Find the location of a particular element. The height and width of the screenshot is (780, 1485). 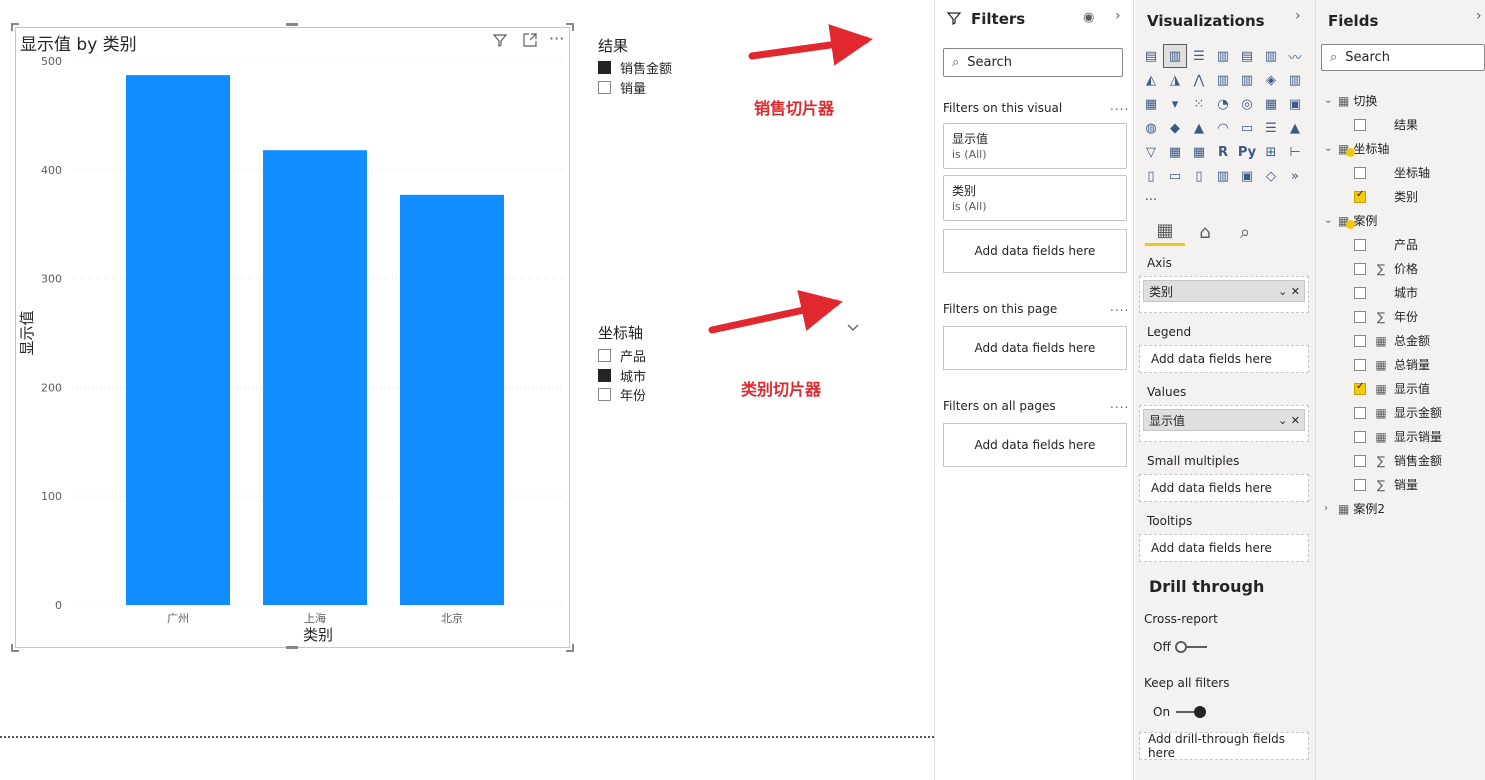

field-item: 类别 is located at coordinates (1386, 196).